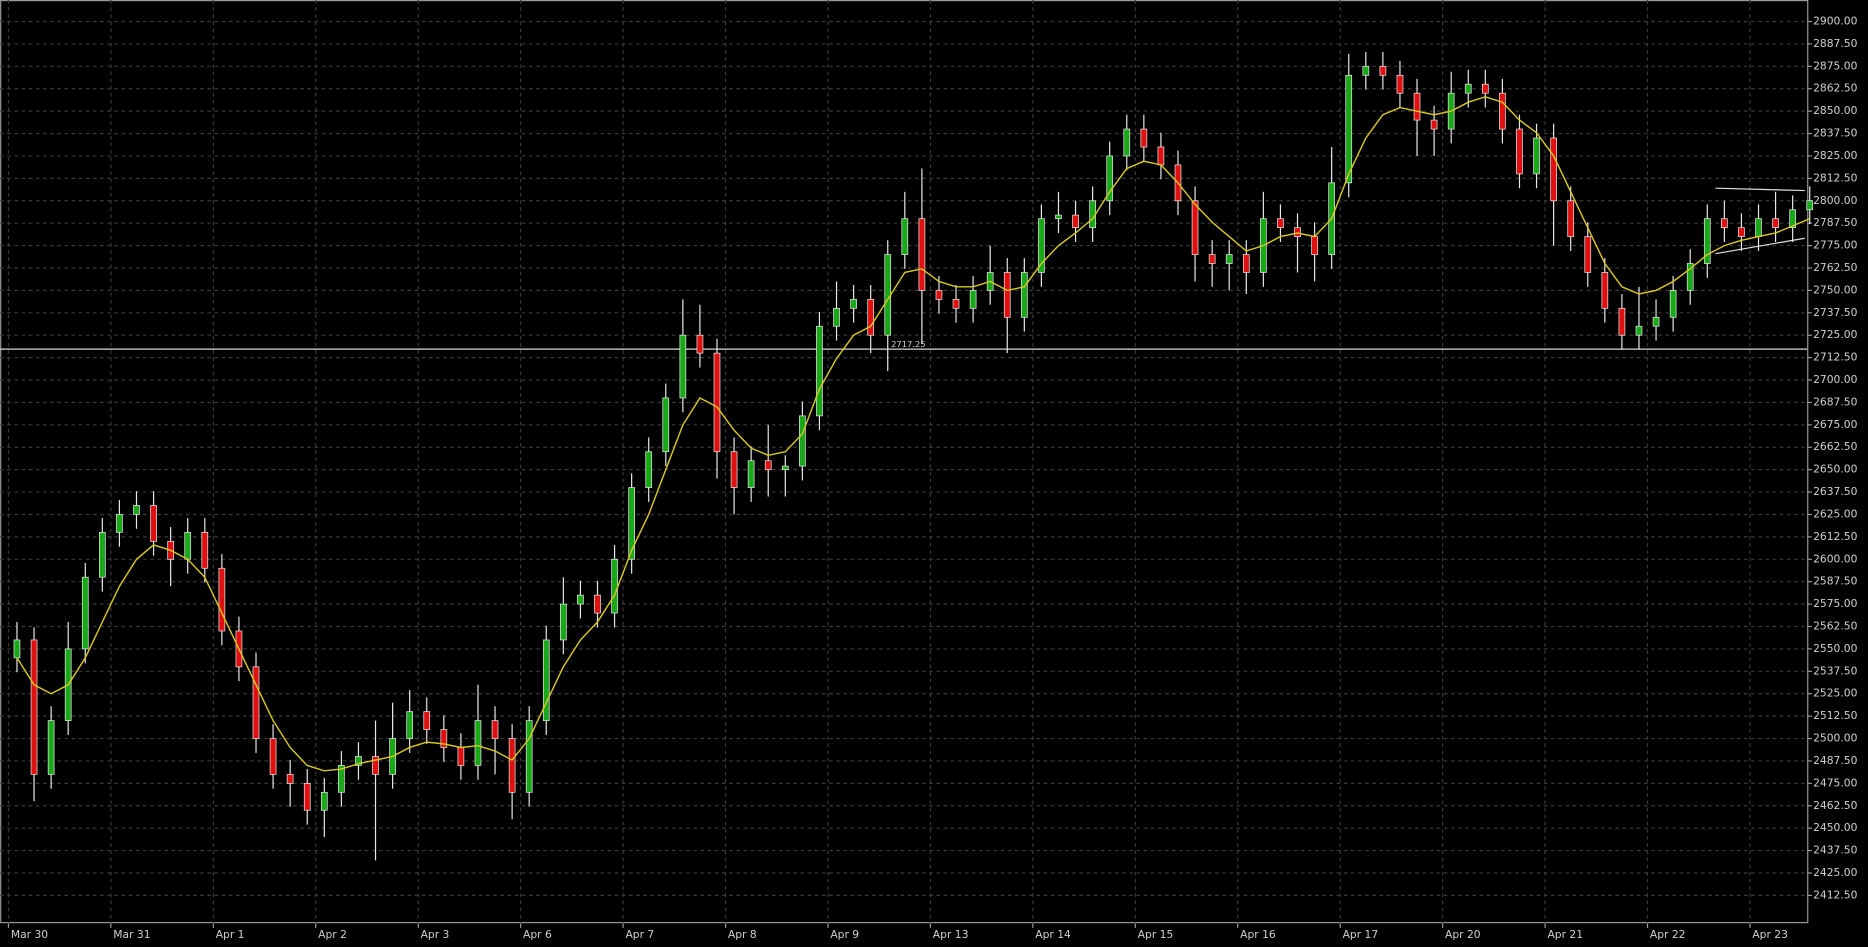 The height and width of the screenshot is (947, 1868). What do you see at coordinates (1835, 289) in the screenshot?
I see `y-tick-label: 2750.00` at bounding box center [1835, 289].